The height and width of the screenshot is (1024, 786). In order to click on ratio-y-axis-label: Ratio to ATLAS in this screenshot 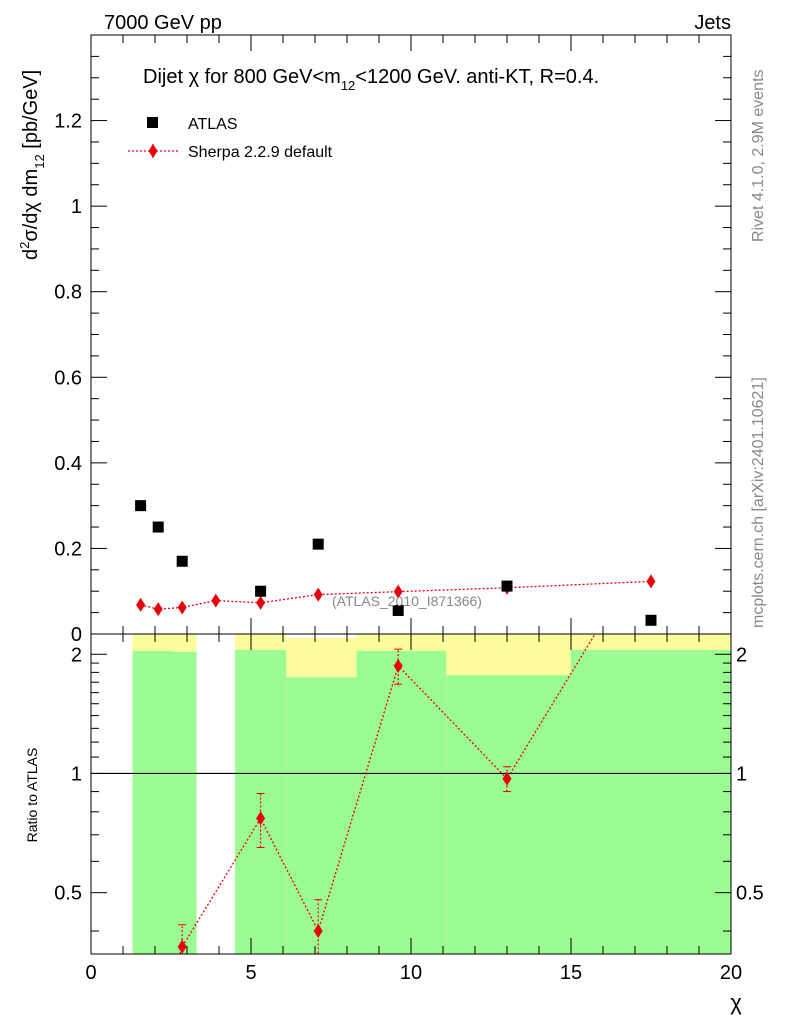, I will do `click(32, 795)`.